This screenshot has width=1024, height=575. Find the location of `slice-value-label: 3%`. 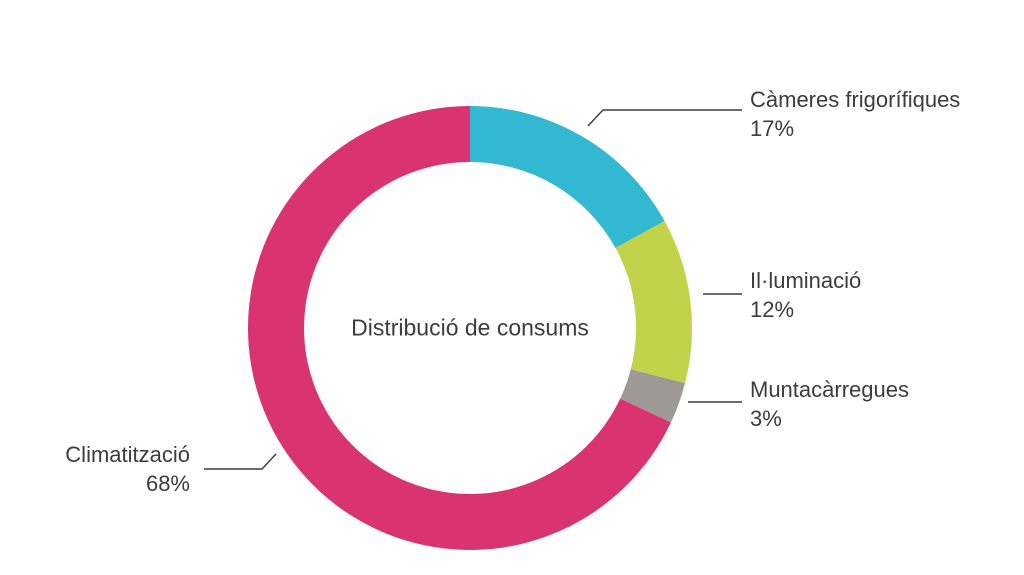

slice-value-label: 3% is located at coordinates (766, 418).